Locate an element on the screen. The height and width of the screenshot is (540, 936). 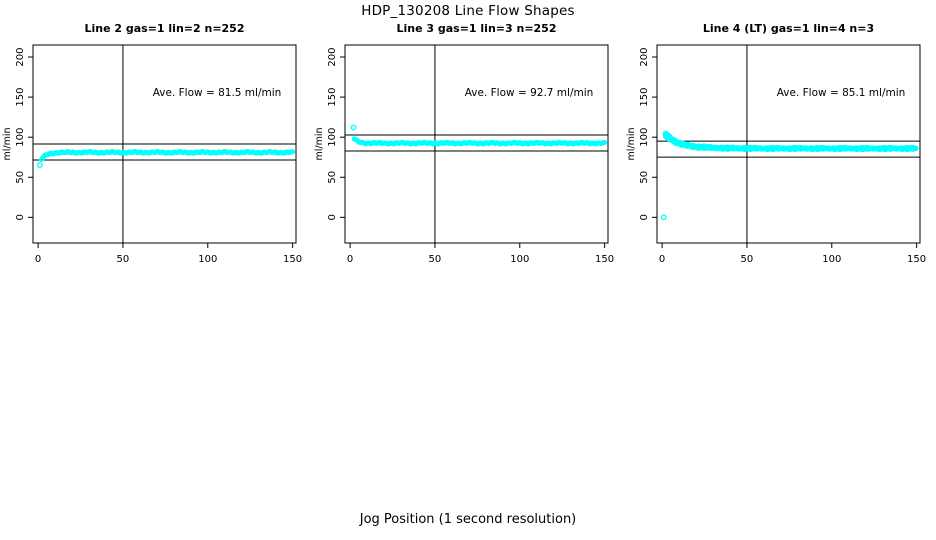
panel-title: Line 3 gas=1 lin=3 n=252 is located at coordinates (476, 28).